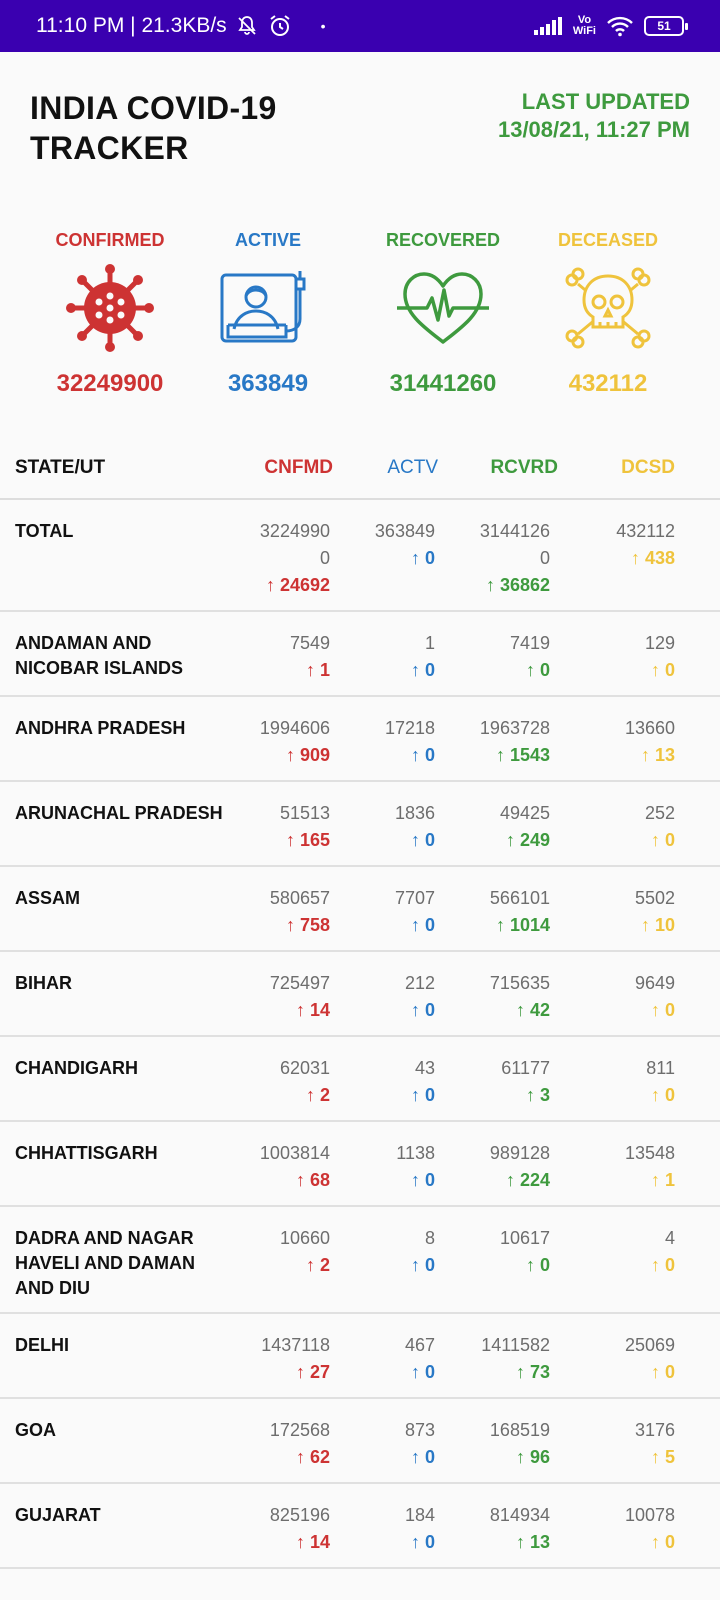 This screenshot has width=720, height=1600. What do you see at coordinates (532, 1372) in the screenshot?
I see `recovered-delta: ↑ 73` at bounding box center [532, 1372].